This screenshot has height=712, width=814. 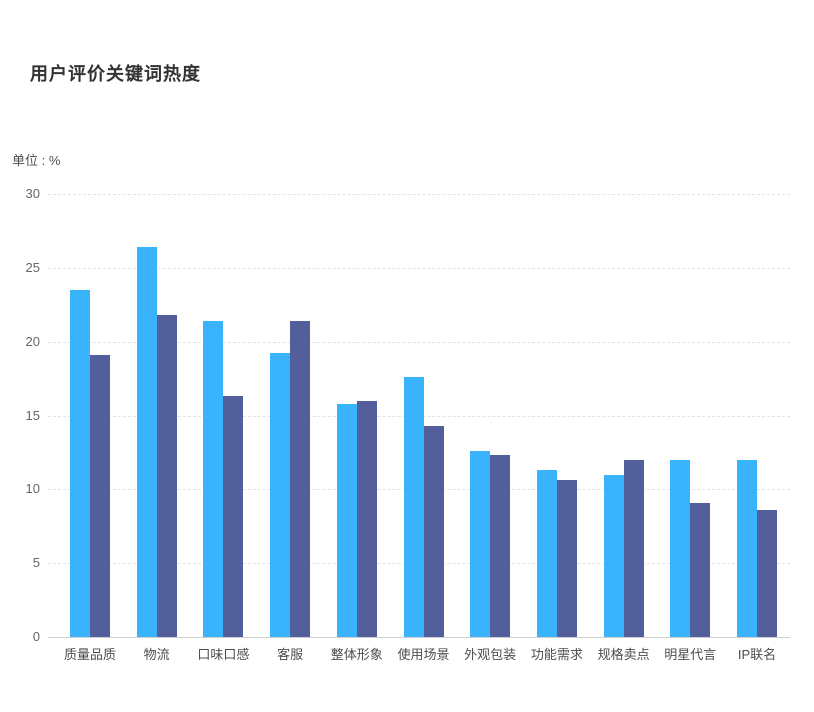 What do you see at coordinates (115, 74) in the screenshot?
I see `chart-title: 用户评价关键词热度` at bounding box center [115, 74].